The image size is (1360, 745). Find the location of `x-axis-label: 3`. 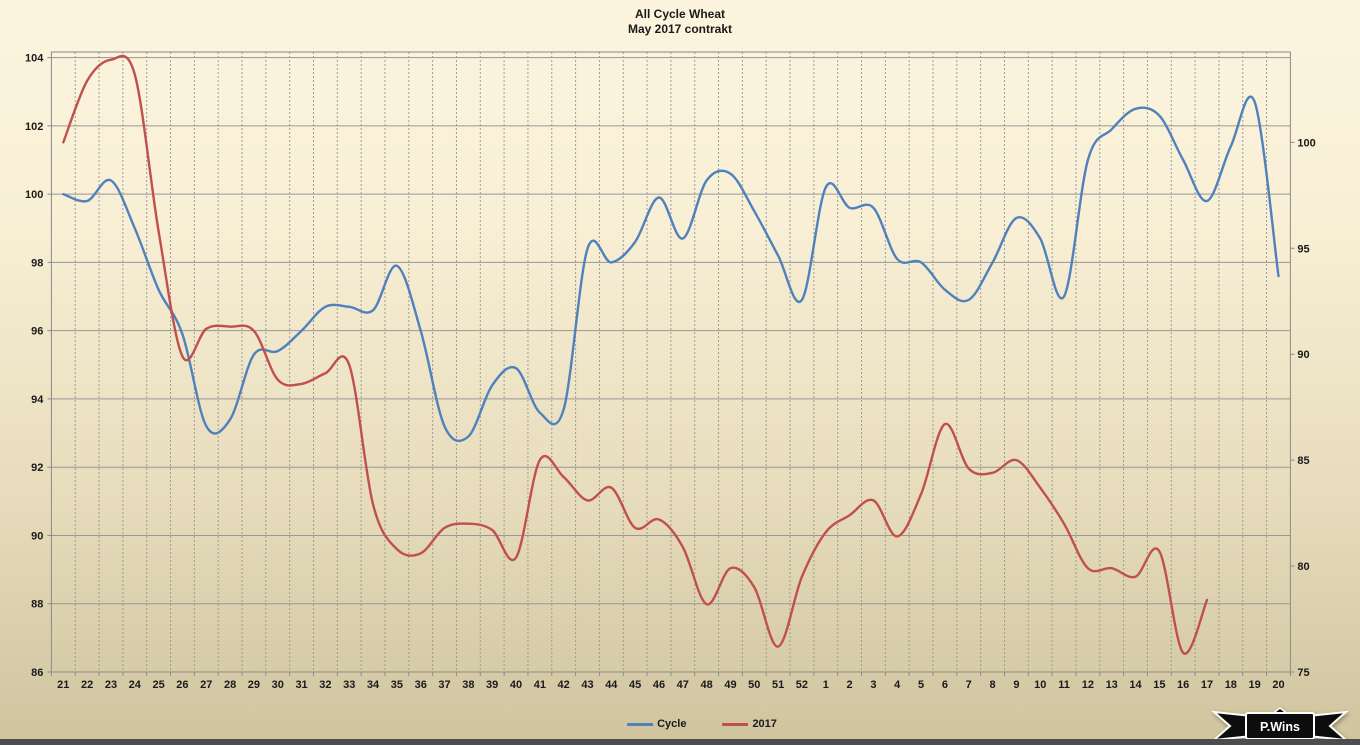

x-axis-label: 3 is located at coordinates (873, 685).